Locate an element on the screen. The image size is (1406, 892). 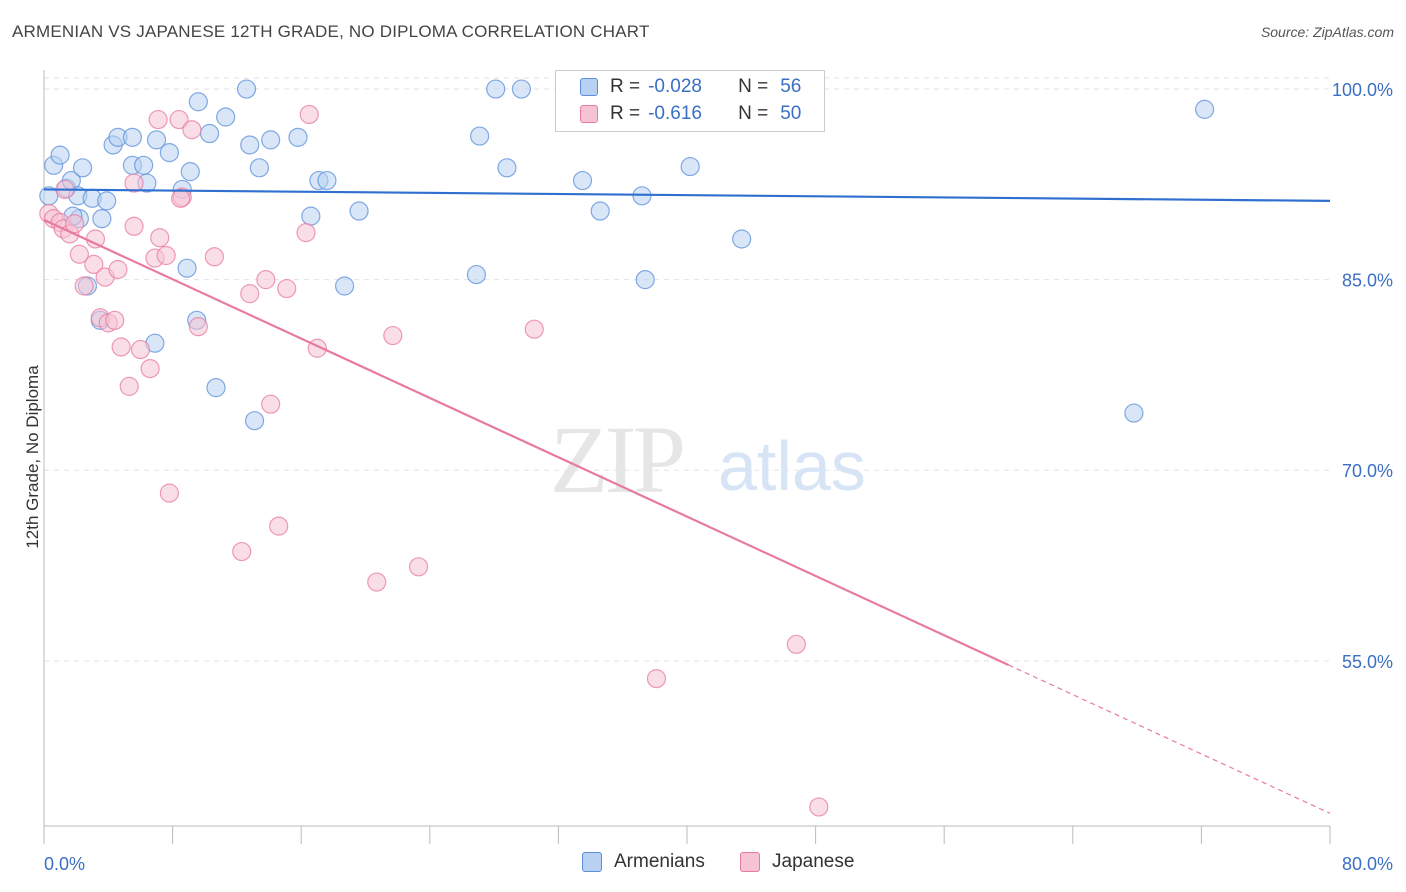
stats-legend-row-armenians: R = -0.028 N = 56 is located at coordinates (690, 87).